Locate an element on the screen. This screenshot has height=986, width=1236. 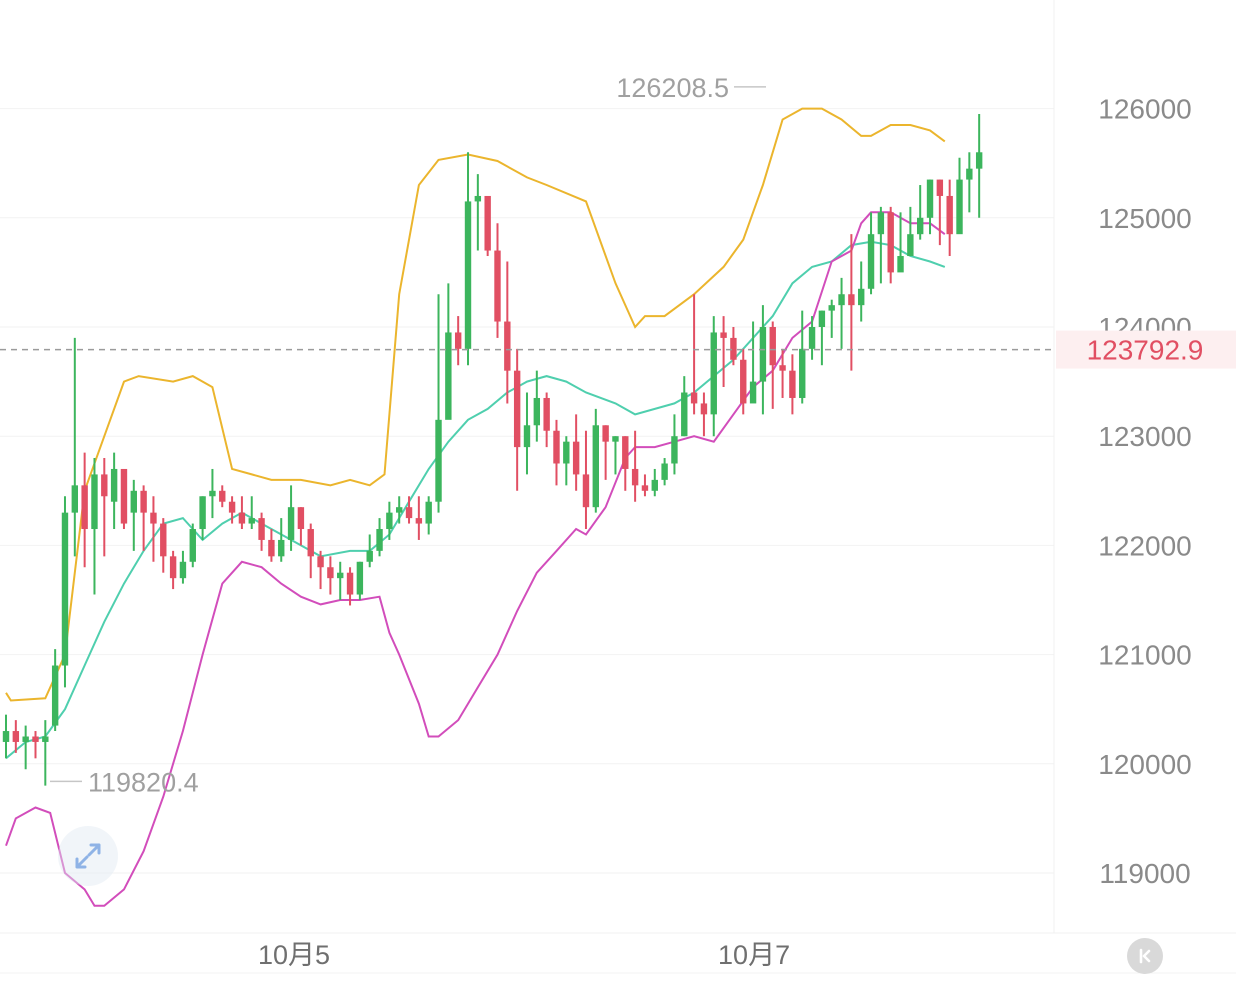
x-tick-label: 10月7 is located at coordinates (754, 955).